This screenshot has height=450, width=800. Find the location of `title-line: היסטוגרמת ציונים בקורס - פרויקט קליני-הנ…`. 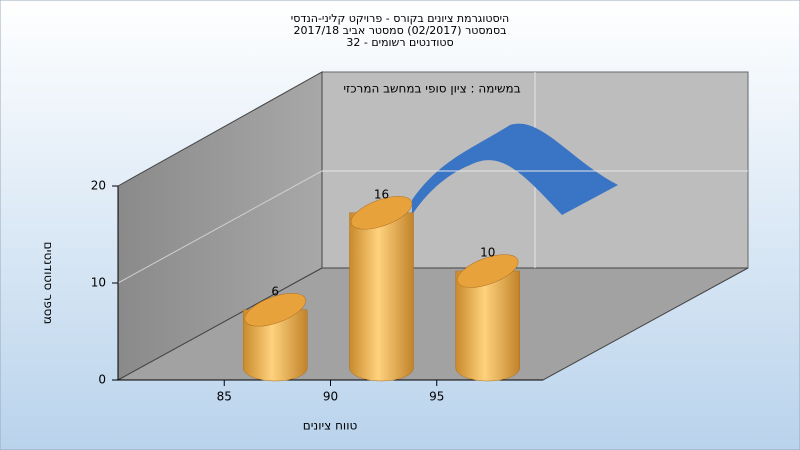

title-line: היסטוגרמת ציונים בקורס - פרויקט קליני-הנ… is located at coordinates (400, 18).